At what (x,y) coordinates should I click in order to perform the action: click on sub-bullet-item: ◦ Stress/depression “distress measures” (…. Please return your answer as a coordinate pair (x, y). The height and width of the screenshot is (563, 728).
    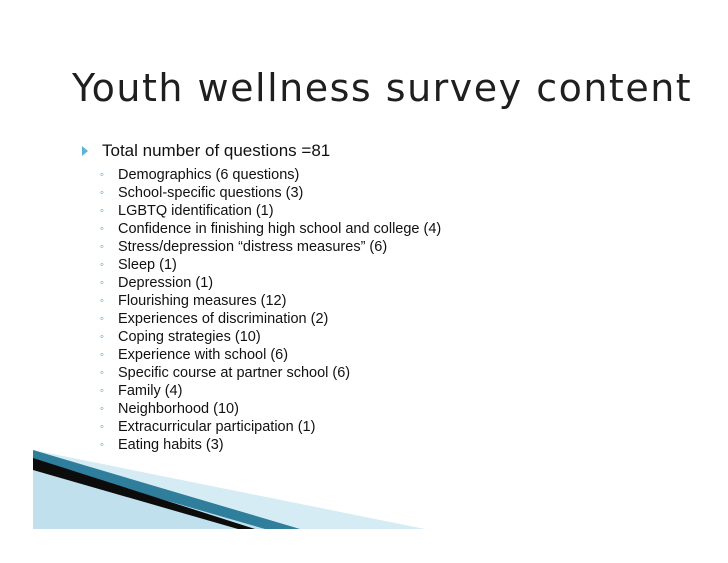
    Looking at the image, I should click on (380, 247).